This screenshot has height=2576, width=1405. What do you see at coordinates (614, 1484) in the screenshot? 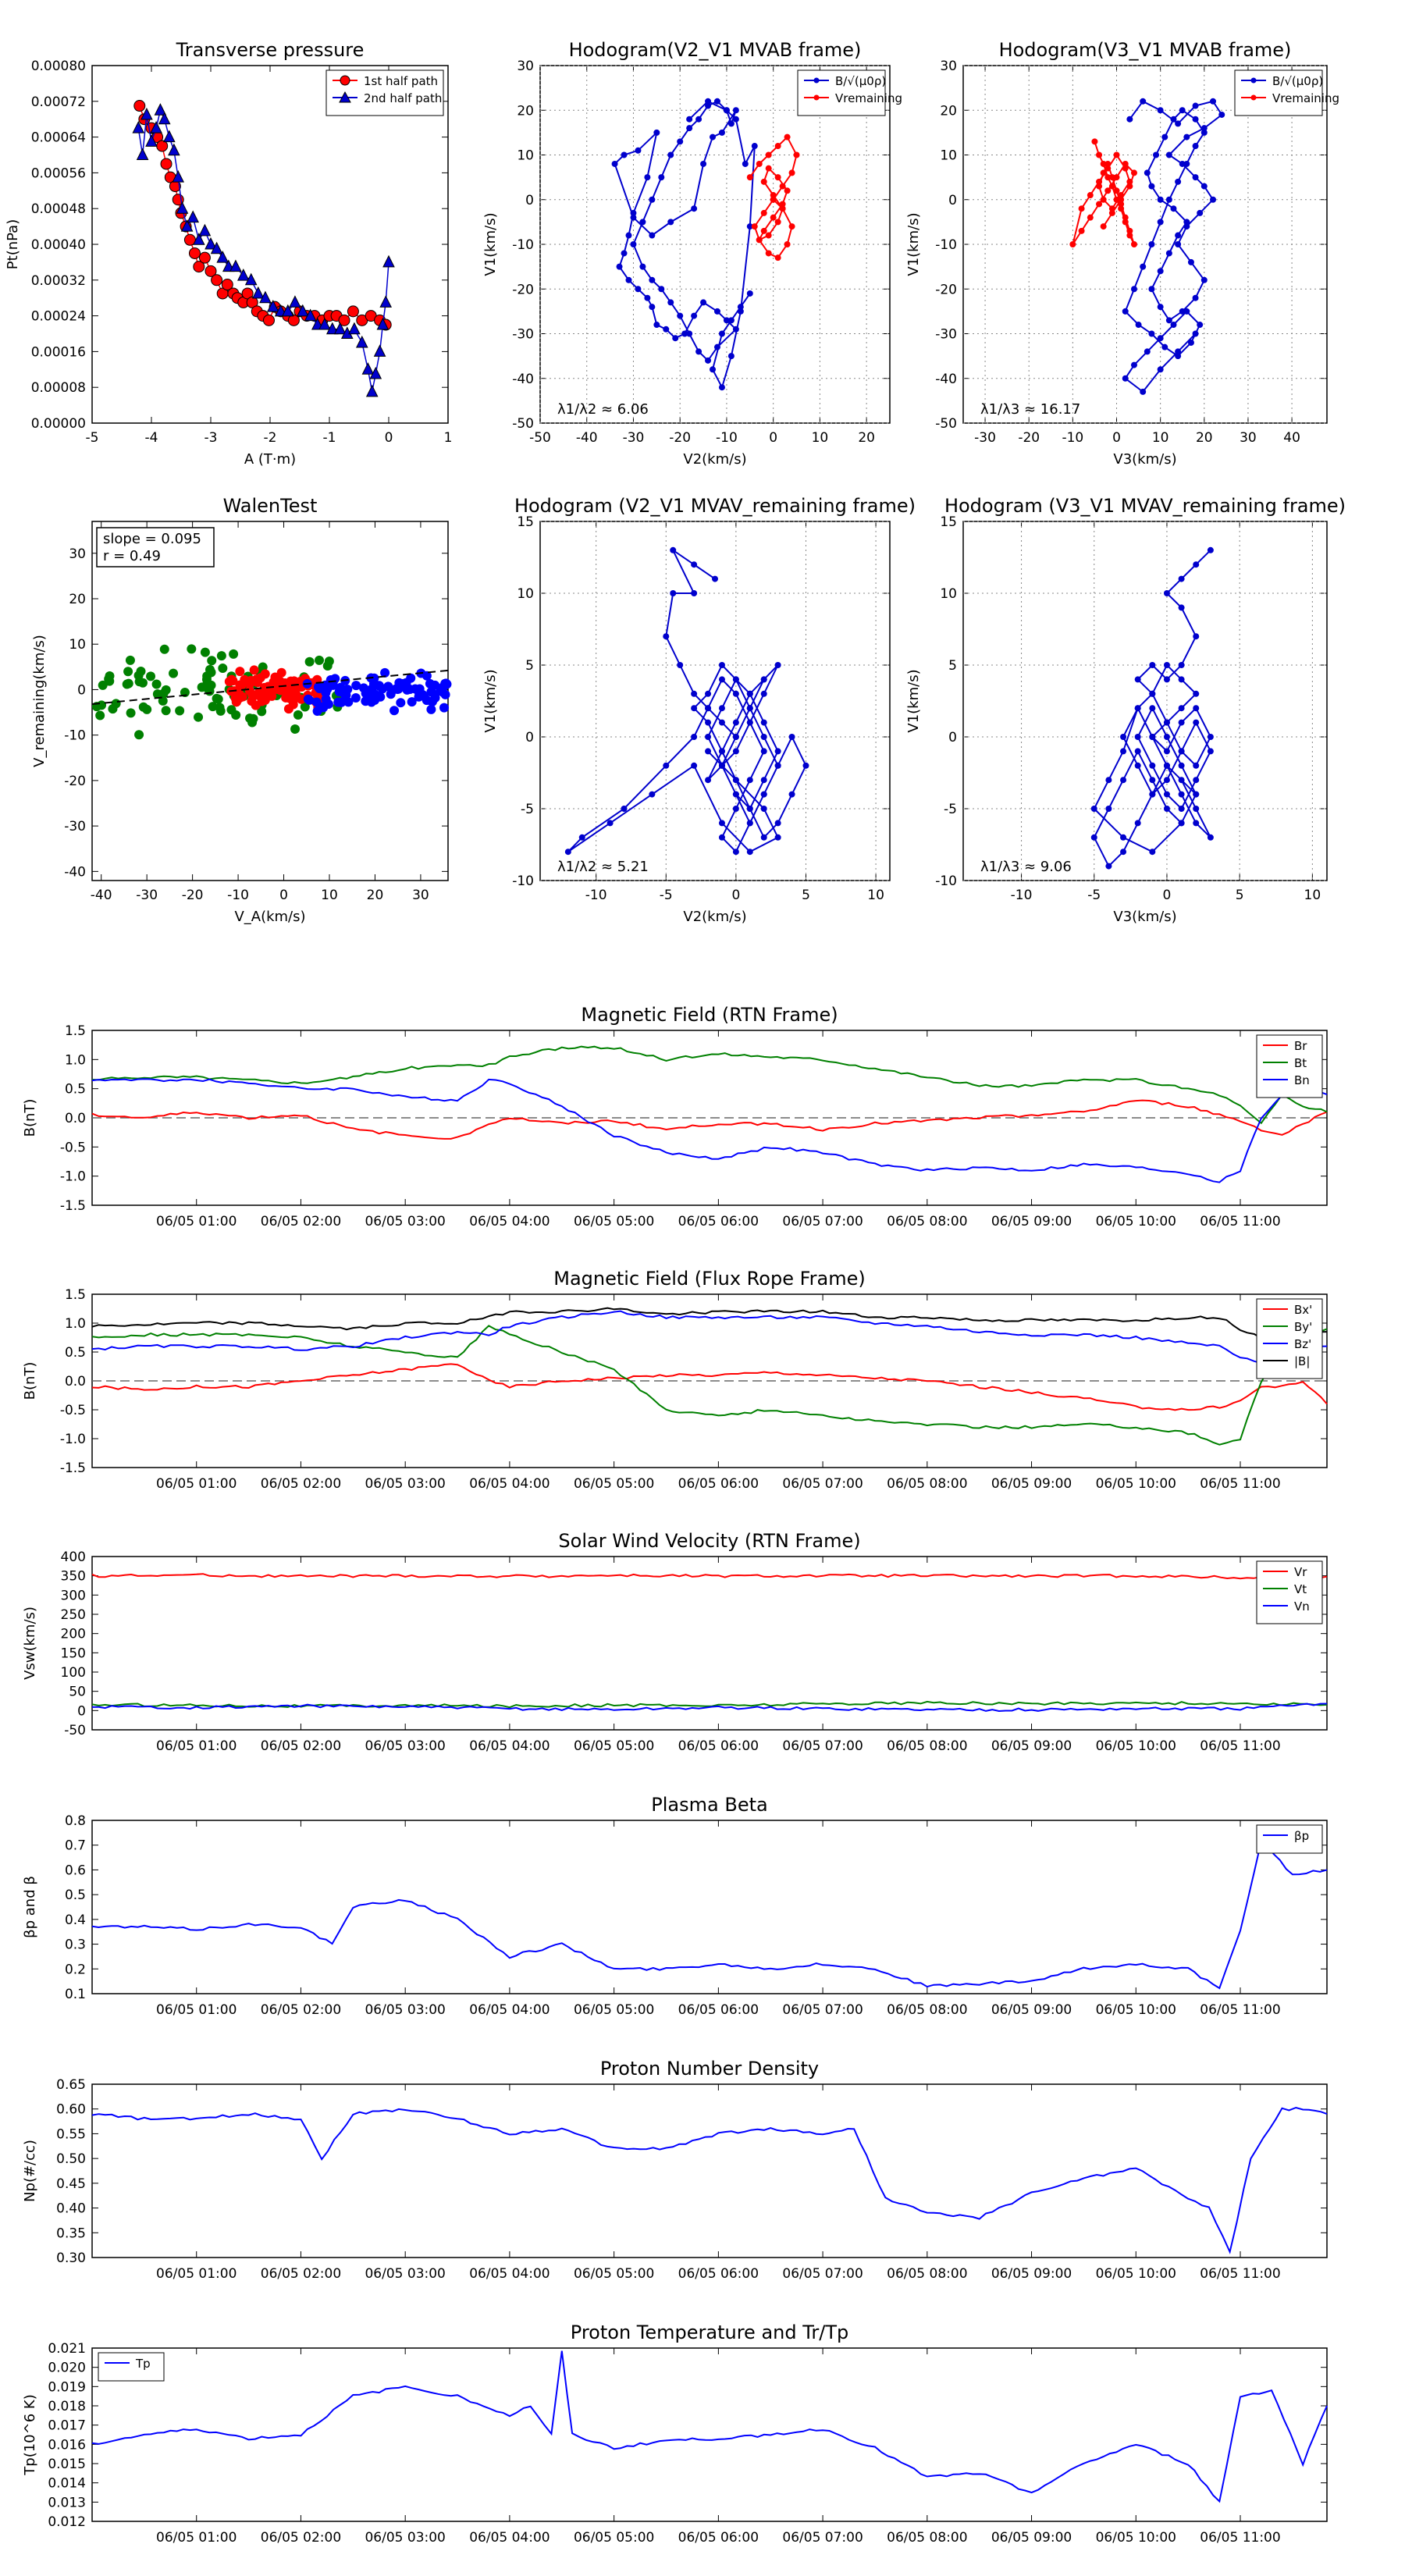
I see `magnetic-field-flux-rope-x-tick-label: 06/05 05:00` at bounding box center [614, 1484].